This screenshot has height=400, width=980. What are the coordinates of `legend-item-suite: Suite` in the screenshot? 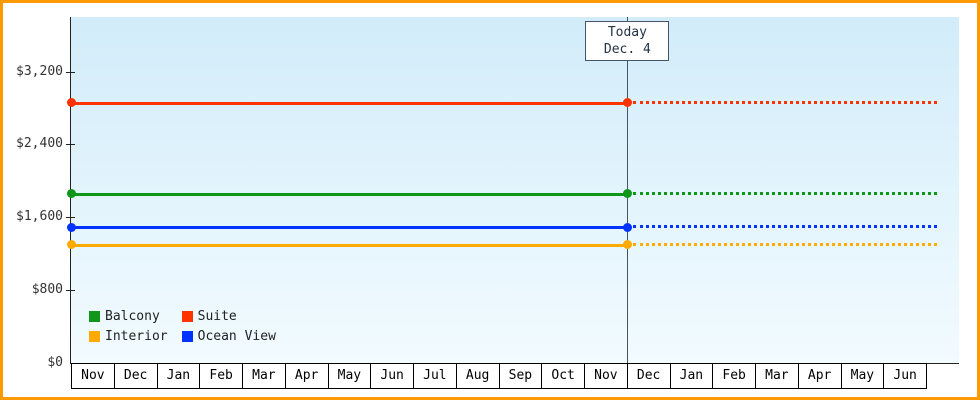 It's located at (228, 316).